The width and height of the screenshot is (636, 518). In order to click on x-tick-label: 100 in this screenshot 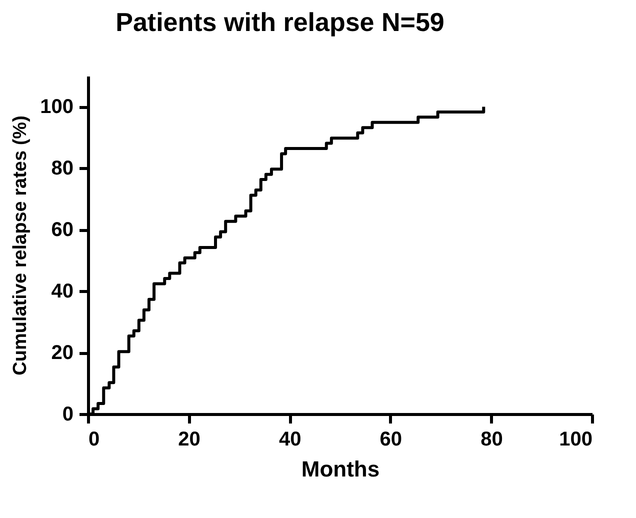, I will do `click(575, 439)`.